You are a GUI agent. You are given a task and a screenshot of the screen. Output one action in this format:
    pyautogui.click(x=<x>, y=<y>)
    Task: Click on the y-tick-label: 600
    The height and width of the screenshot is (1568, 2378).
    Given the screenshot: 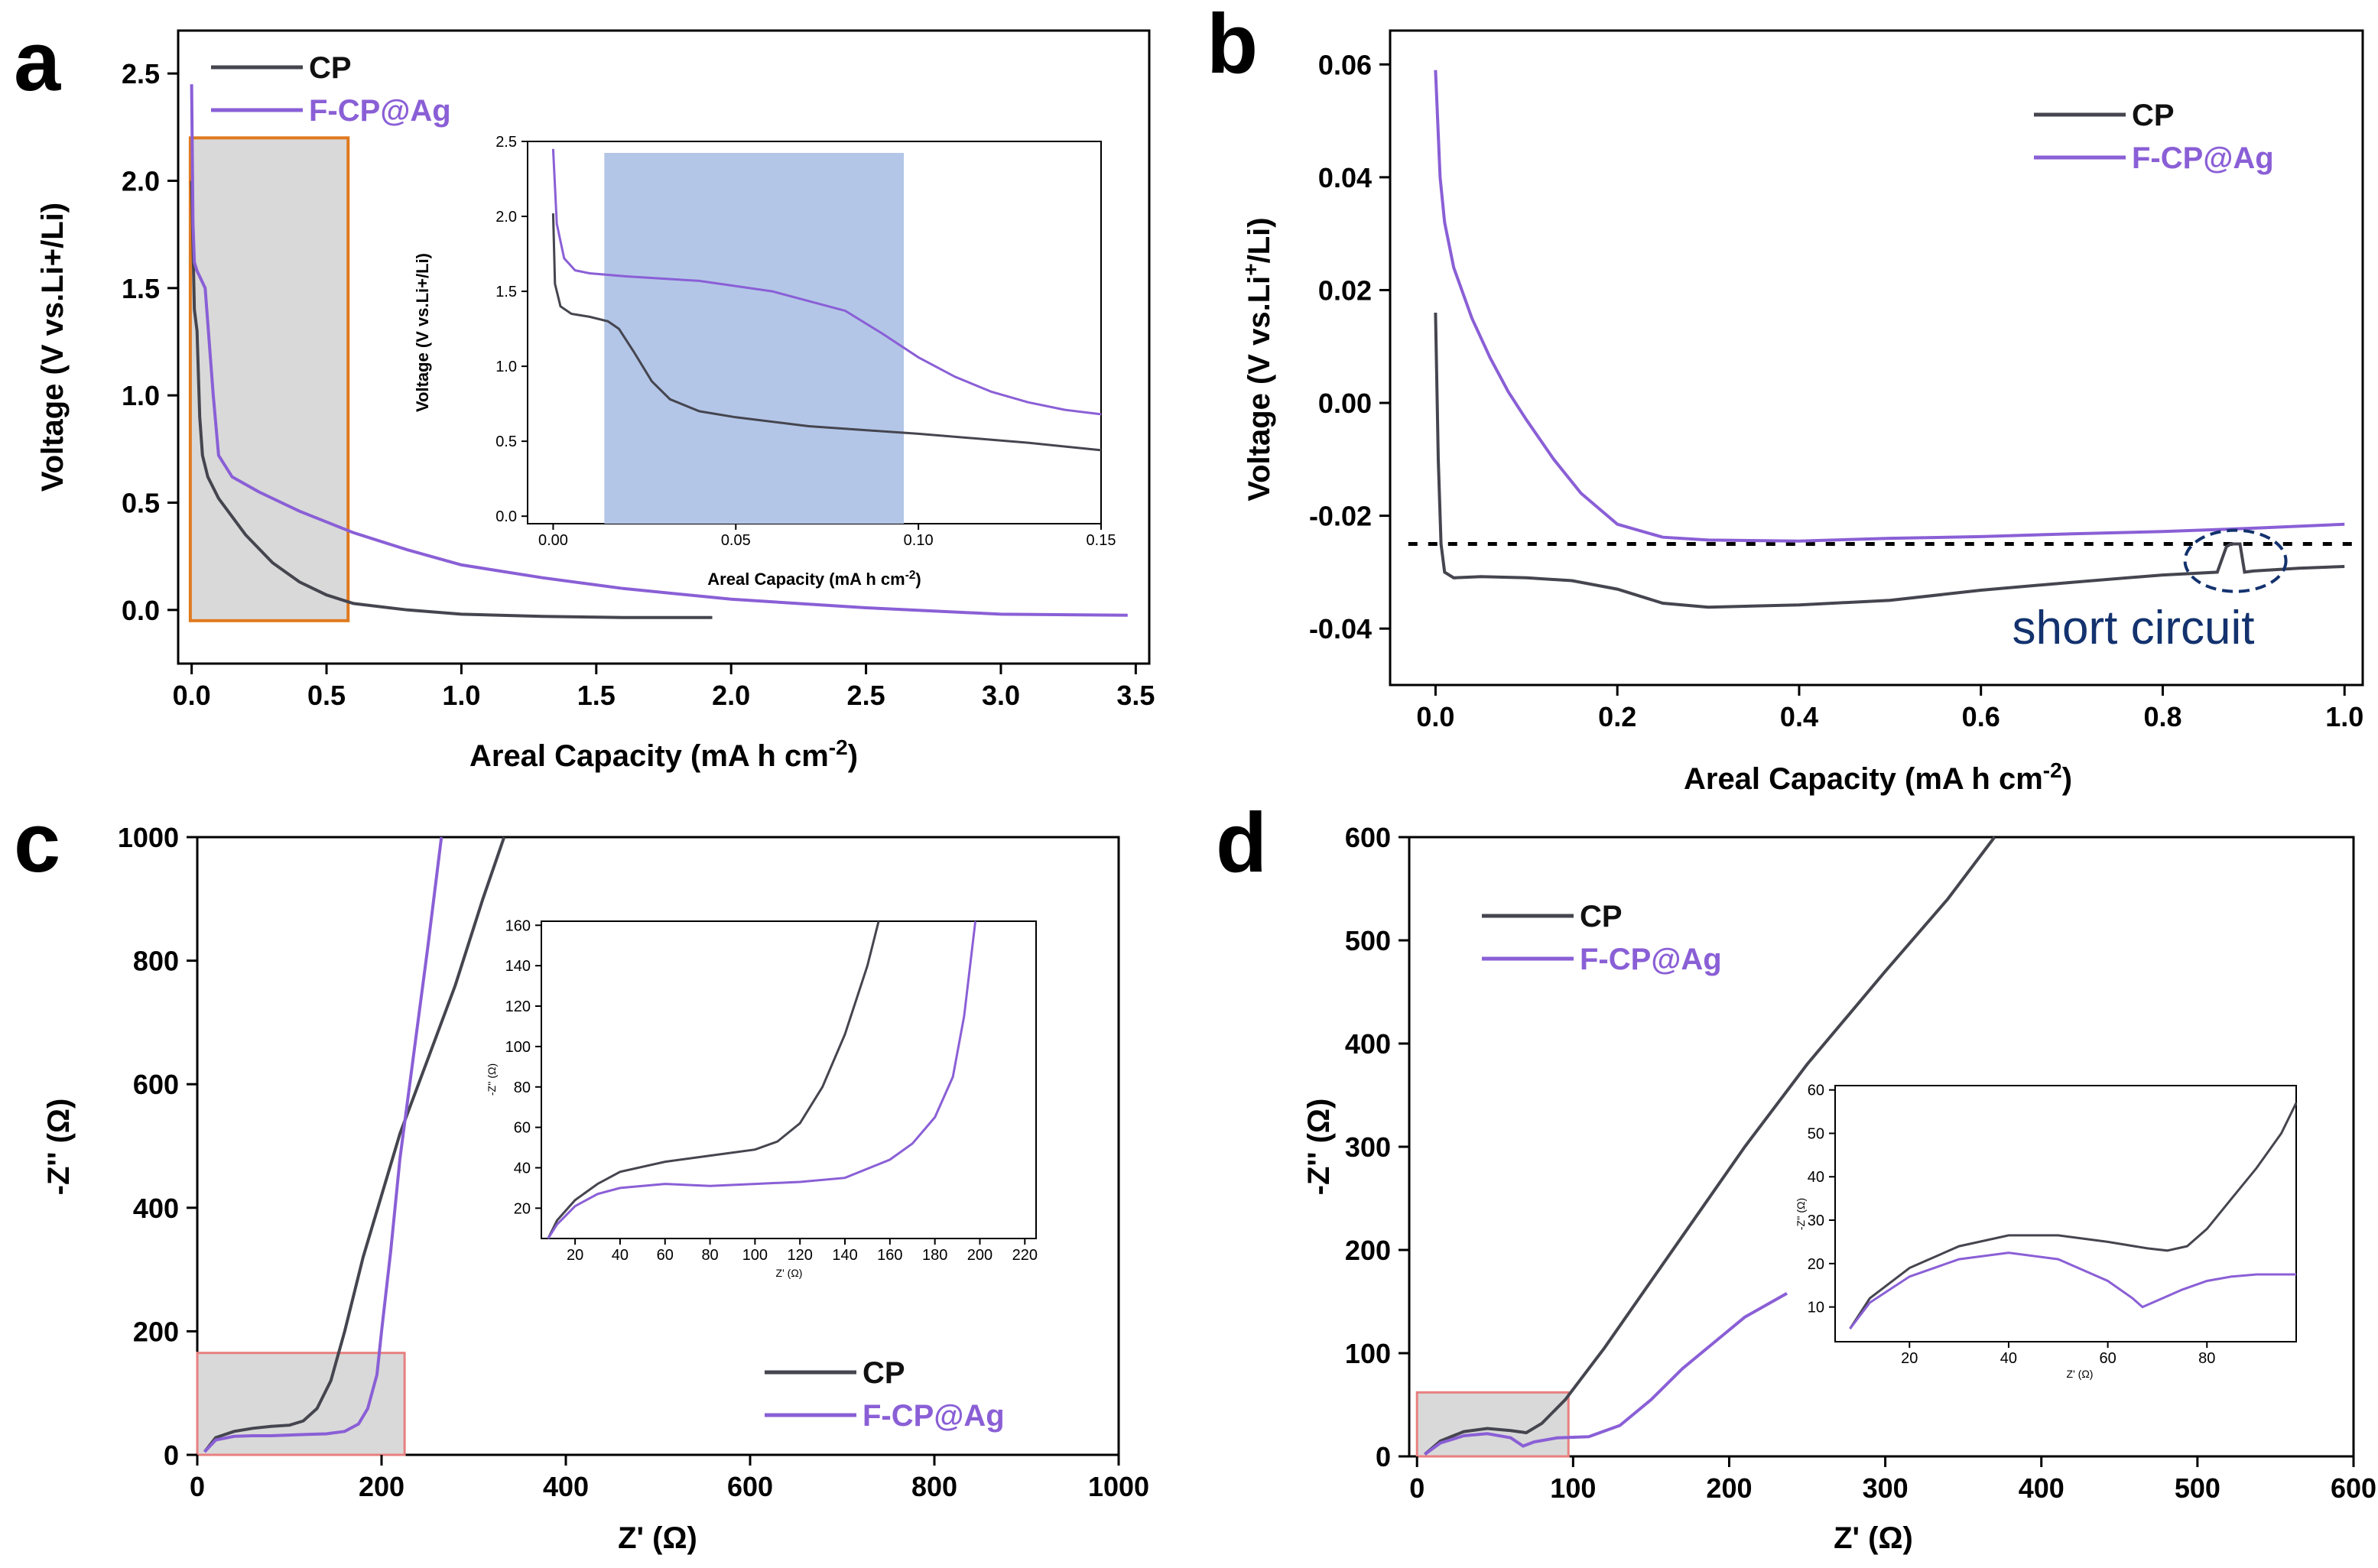 What is the action you would take?
    pyautogui.click(x=1368, y=837)
    